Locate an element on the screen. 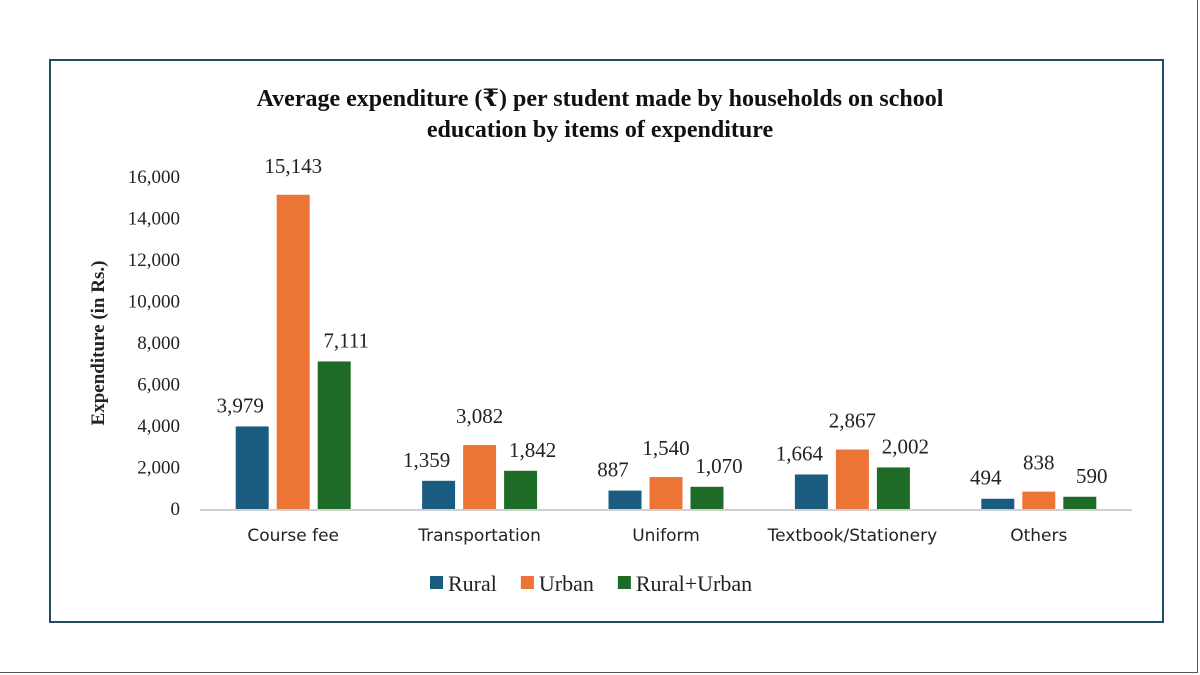 The image size is (1200, 675). y-tick-label: 0 is located at coordinates (176, 509).